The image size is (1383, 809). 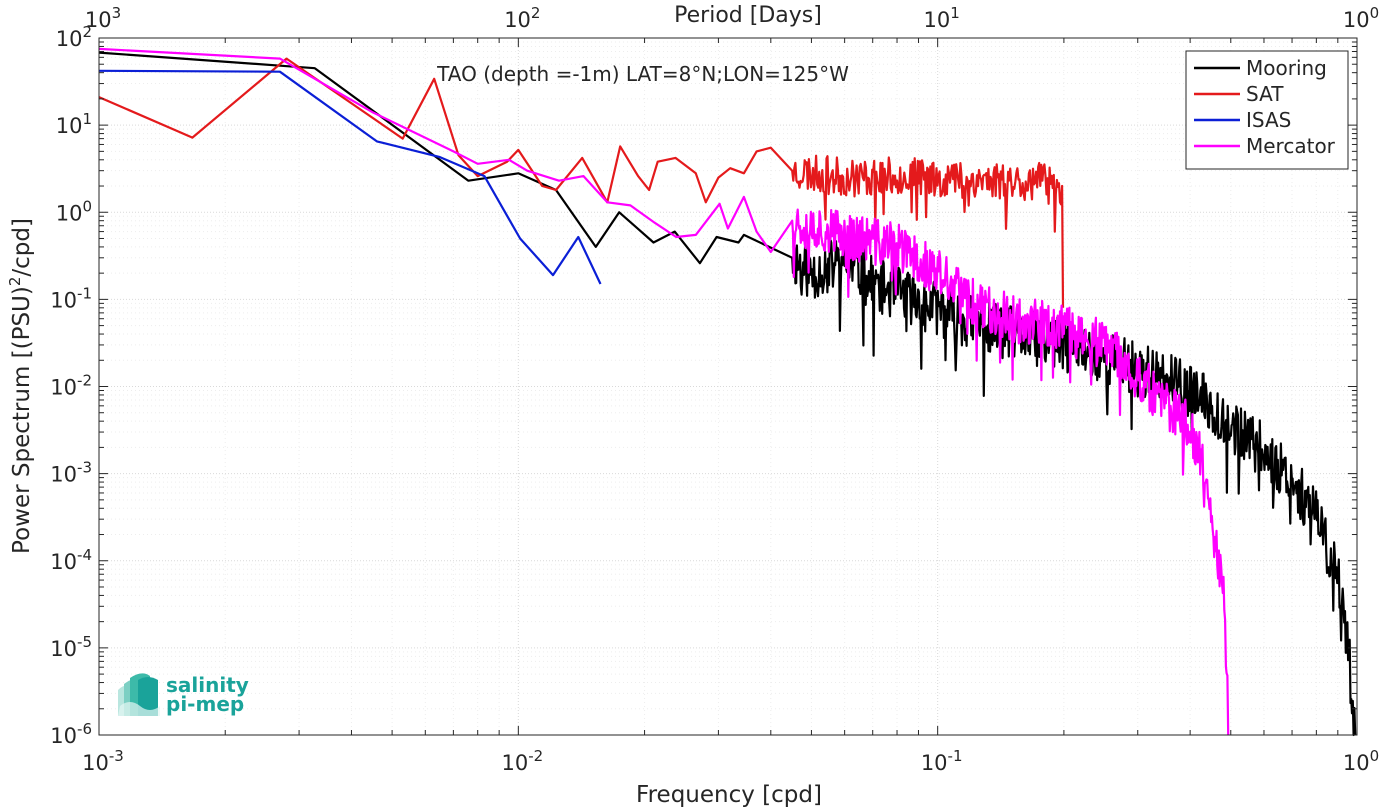 I want to click on y-tick-label: 10¹, so click(x=74, y=124).